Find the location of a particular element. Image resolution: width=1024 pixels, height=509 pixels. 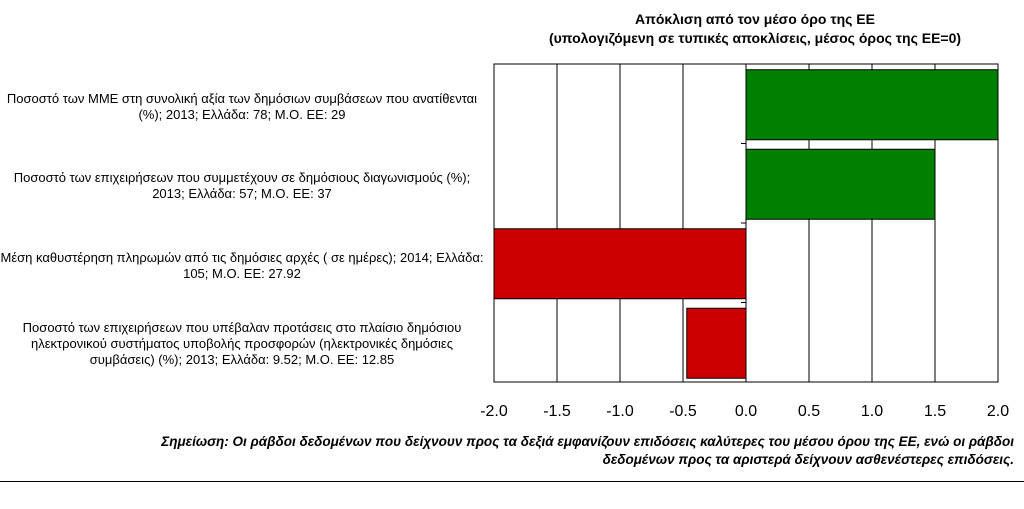

x-tick-label-2: -1.0 is located at coordinates (620, 411).